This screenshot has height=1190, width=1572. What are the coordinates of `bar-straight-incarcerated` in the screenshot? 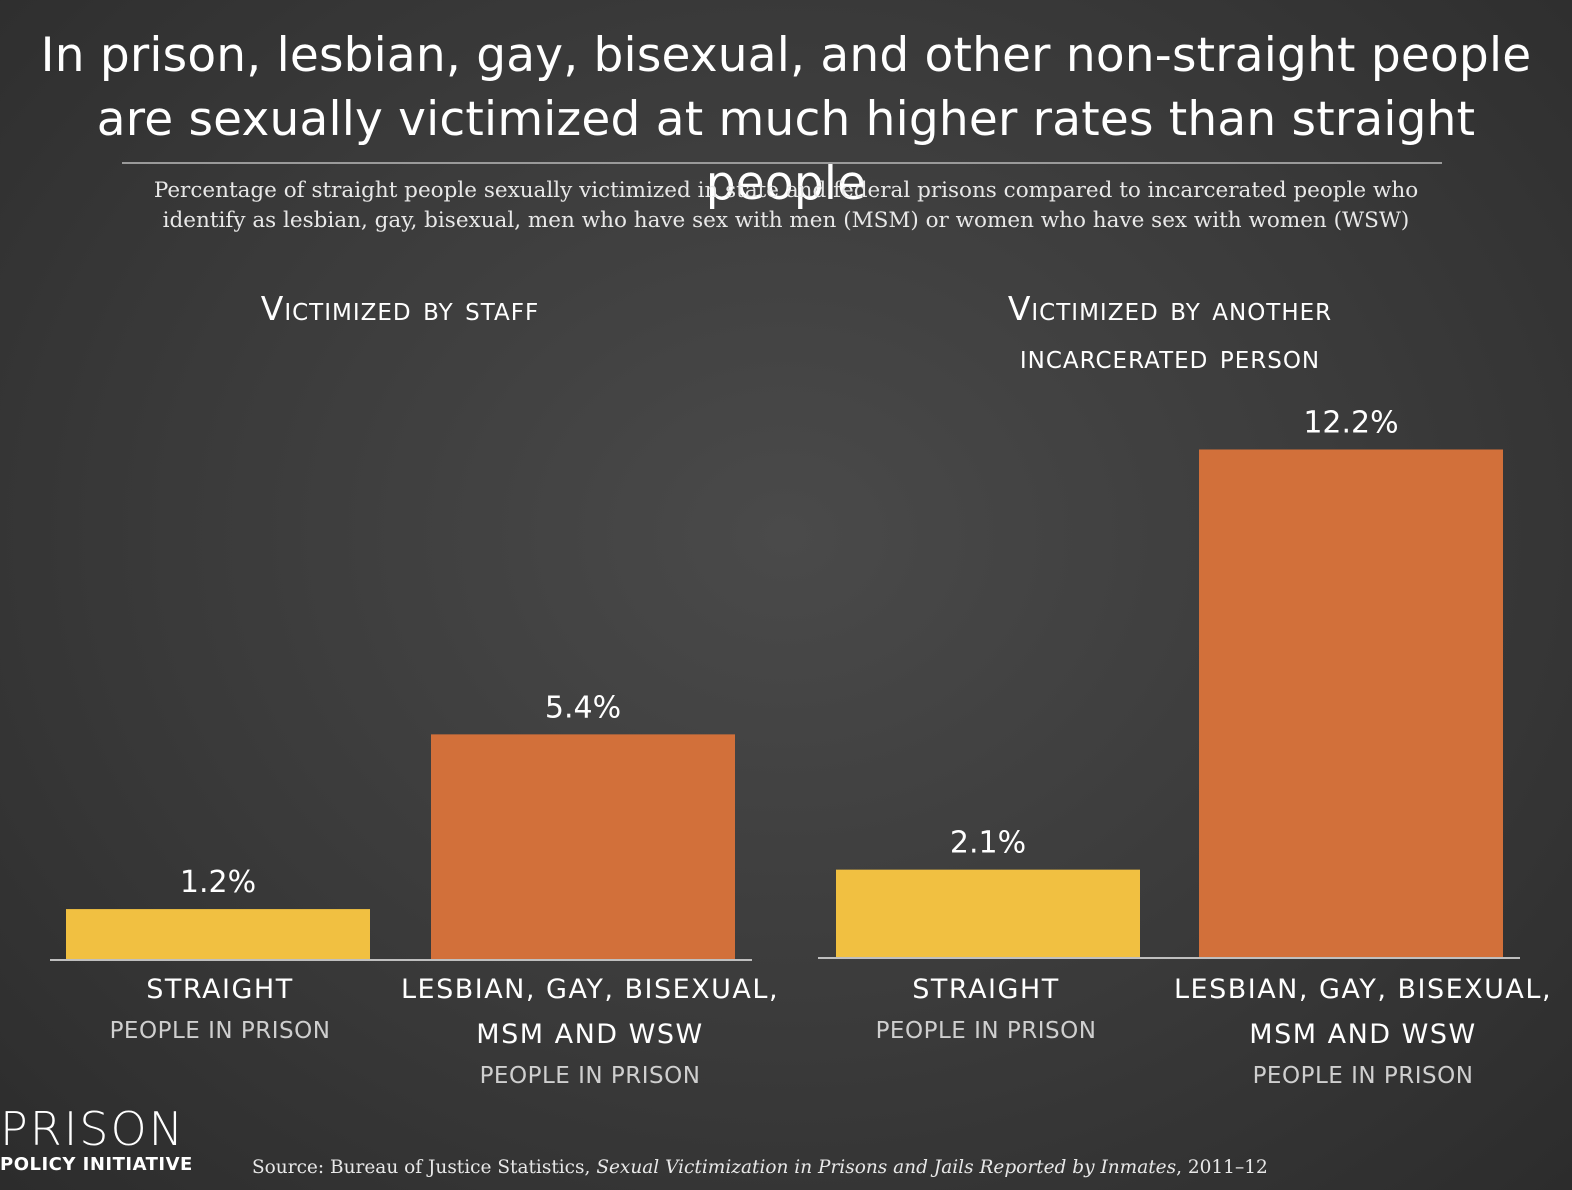 It's located at (988, 913).